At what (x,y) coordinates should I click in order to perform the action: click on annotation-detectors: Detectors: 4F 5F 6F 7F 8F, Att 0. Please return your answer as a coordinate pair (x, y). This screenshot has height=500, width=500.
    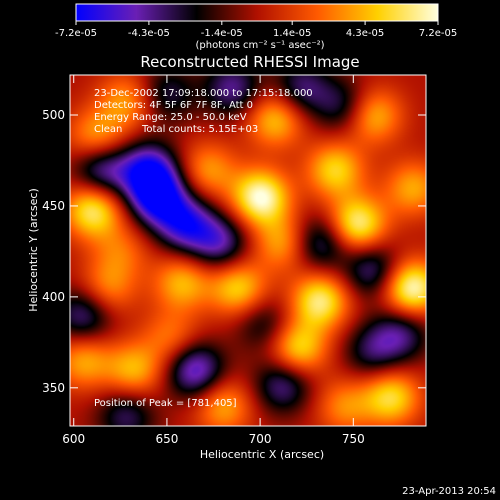
    Looking at the image, I should click on (173, 105).